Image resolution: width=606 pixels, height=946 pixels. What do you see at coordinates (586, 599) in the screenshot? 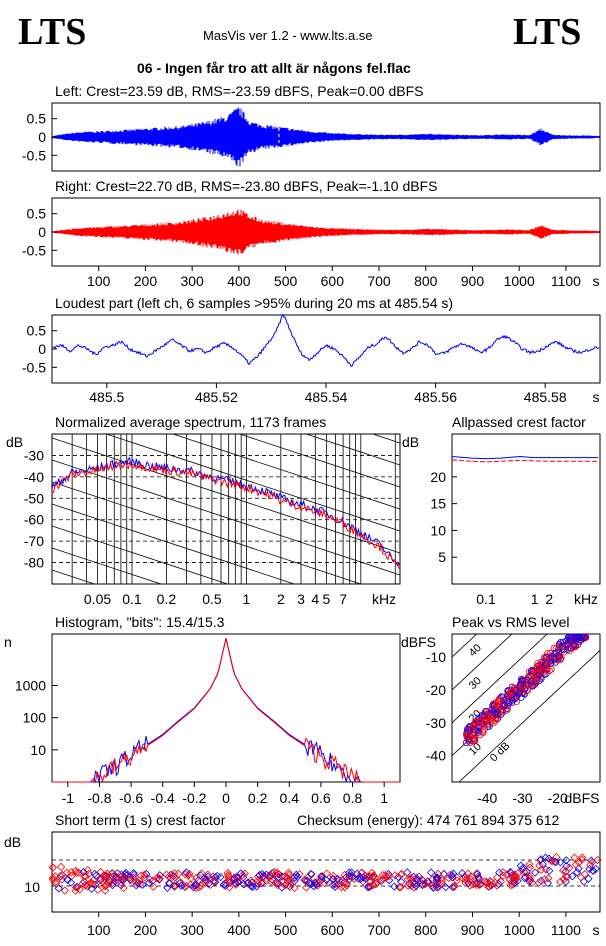
I see `crest-xunit: kHz` at bounding box center [586, 599].